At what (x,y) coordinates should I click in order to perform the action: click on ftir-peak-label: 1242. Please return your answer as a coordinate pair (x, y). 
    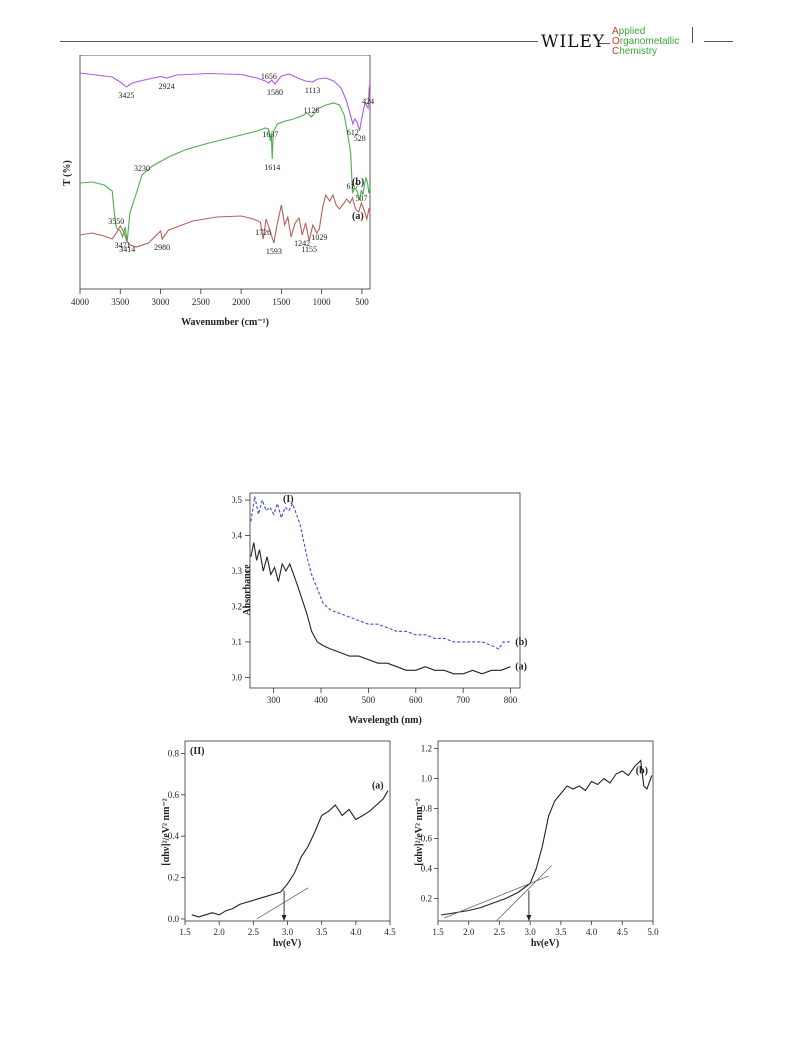
    Looking at the image, I should click on (302, 243).